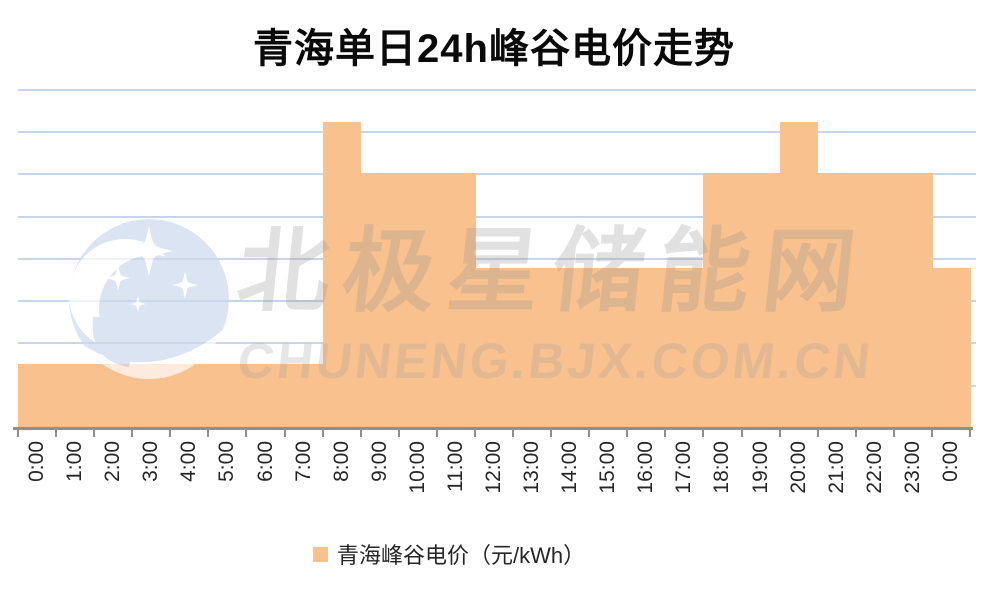 The height and width of the screenshot is (611, 988). I want to click on x-axis-label: 7:00, so click(303, 461).